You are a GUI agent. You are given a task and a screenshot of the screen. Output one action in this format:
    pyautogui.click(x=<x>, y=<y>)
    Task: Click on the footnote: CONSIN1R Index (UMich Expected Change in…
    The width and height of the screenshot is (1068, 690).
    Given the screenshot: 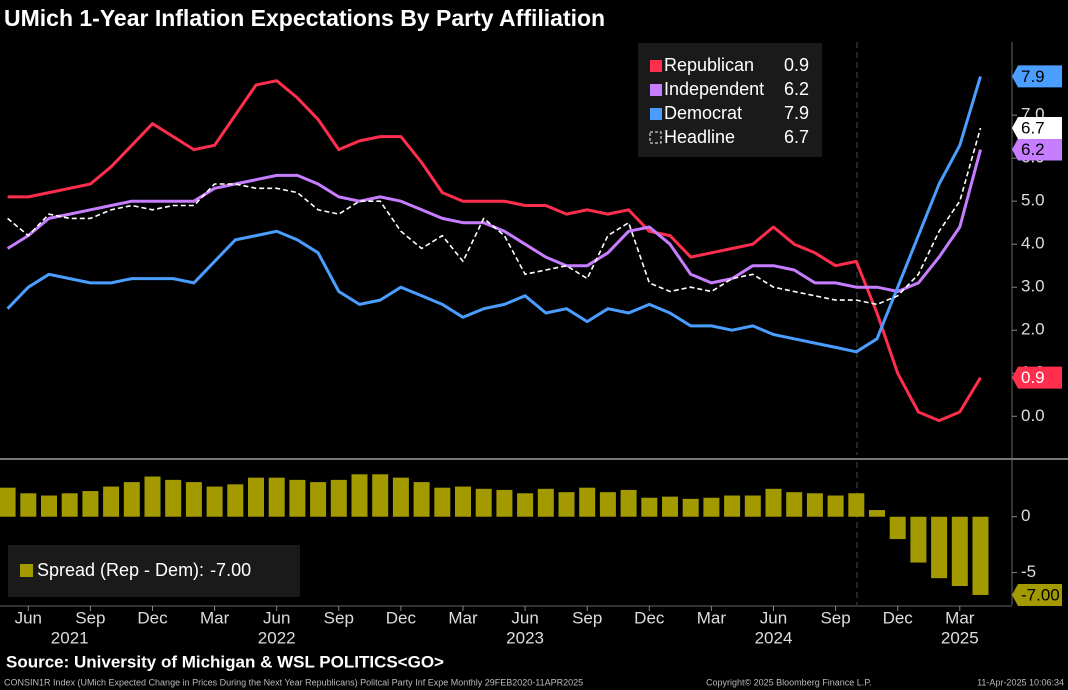 What is the action you would take?
    pyautogui.click(x=293, y=682)
    